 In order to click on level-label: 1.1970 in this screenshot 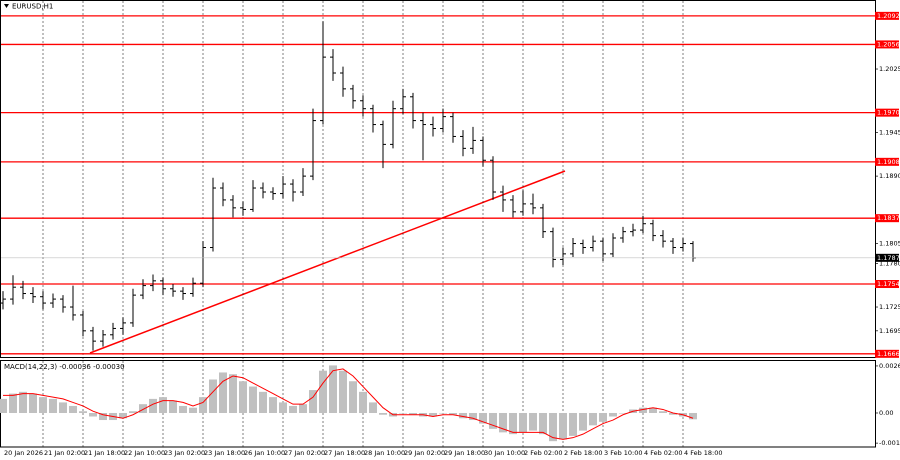, I will do `click(888, 113)`.